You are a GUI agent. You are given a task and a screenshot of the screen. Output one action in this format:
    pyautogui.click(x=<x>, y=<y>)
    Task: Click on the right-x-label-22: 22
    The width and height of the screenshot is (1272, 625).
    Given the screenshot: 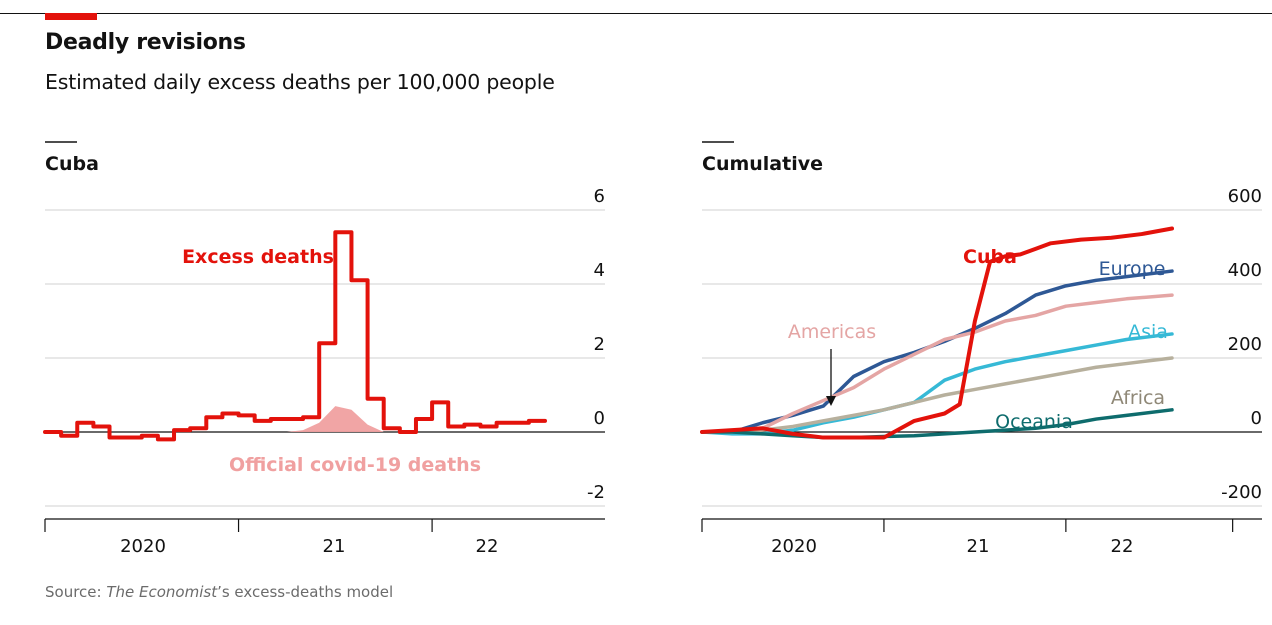 What is the action you would take?
    pyautogui.click(x=1122, y=546)
    